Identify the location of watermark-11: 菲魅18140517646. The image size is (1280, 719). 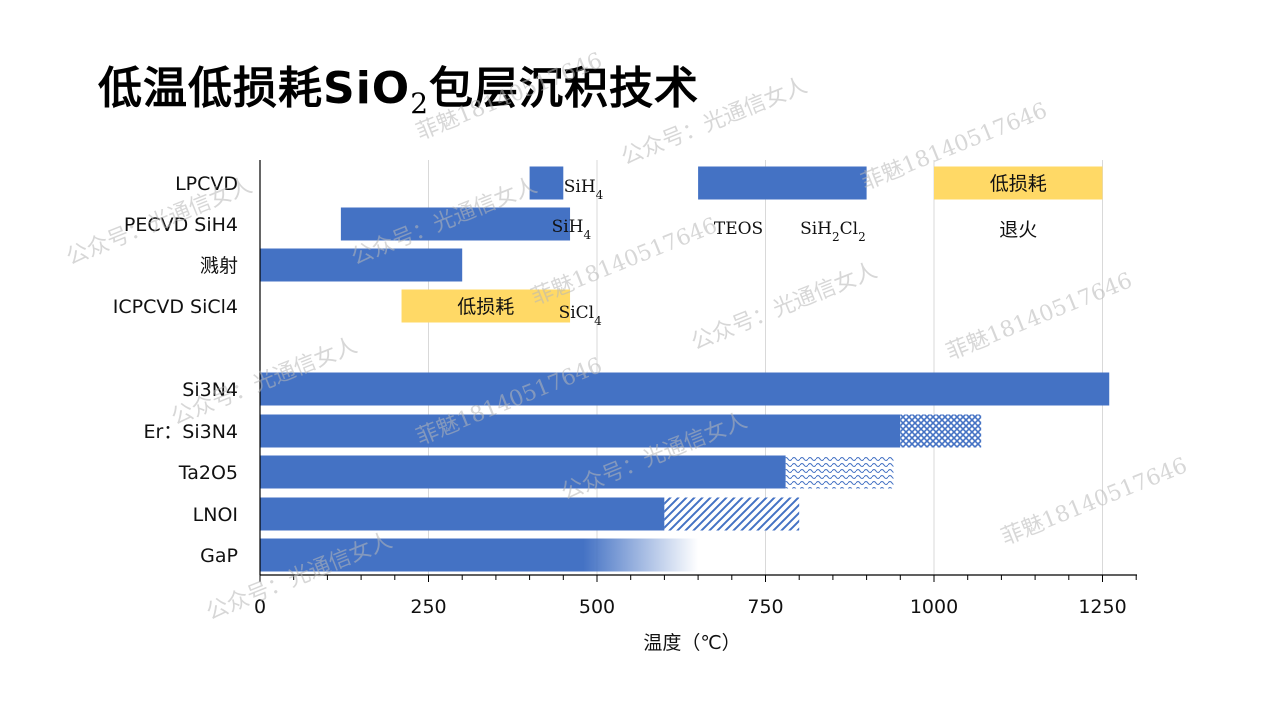
(1094, 501).